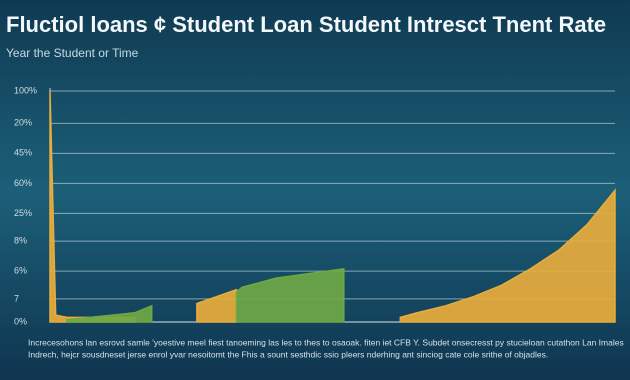 This screenshot has height=380, width=630. Describe the element at coordinates (72, 53) in the screenshot. I see `chart-subtitle: Year the Student or Time` at that location.